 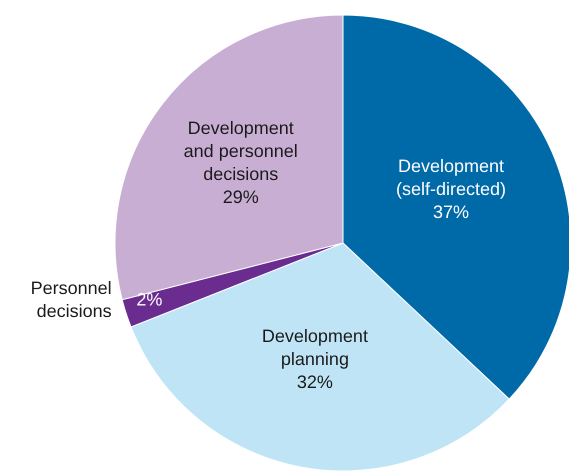 What do you see at coordinates (240, 197) in the screenshot?
I see `data-label: 29%` at bounding box center [240, 197].